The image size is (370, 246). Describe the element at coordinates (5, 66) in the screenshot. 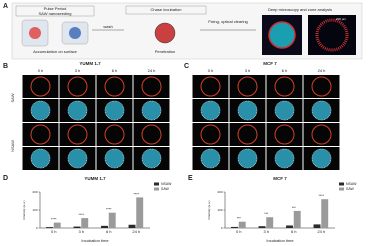

I see `panel-label: B` at that location.